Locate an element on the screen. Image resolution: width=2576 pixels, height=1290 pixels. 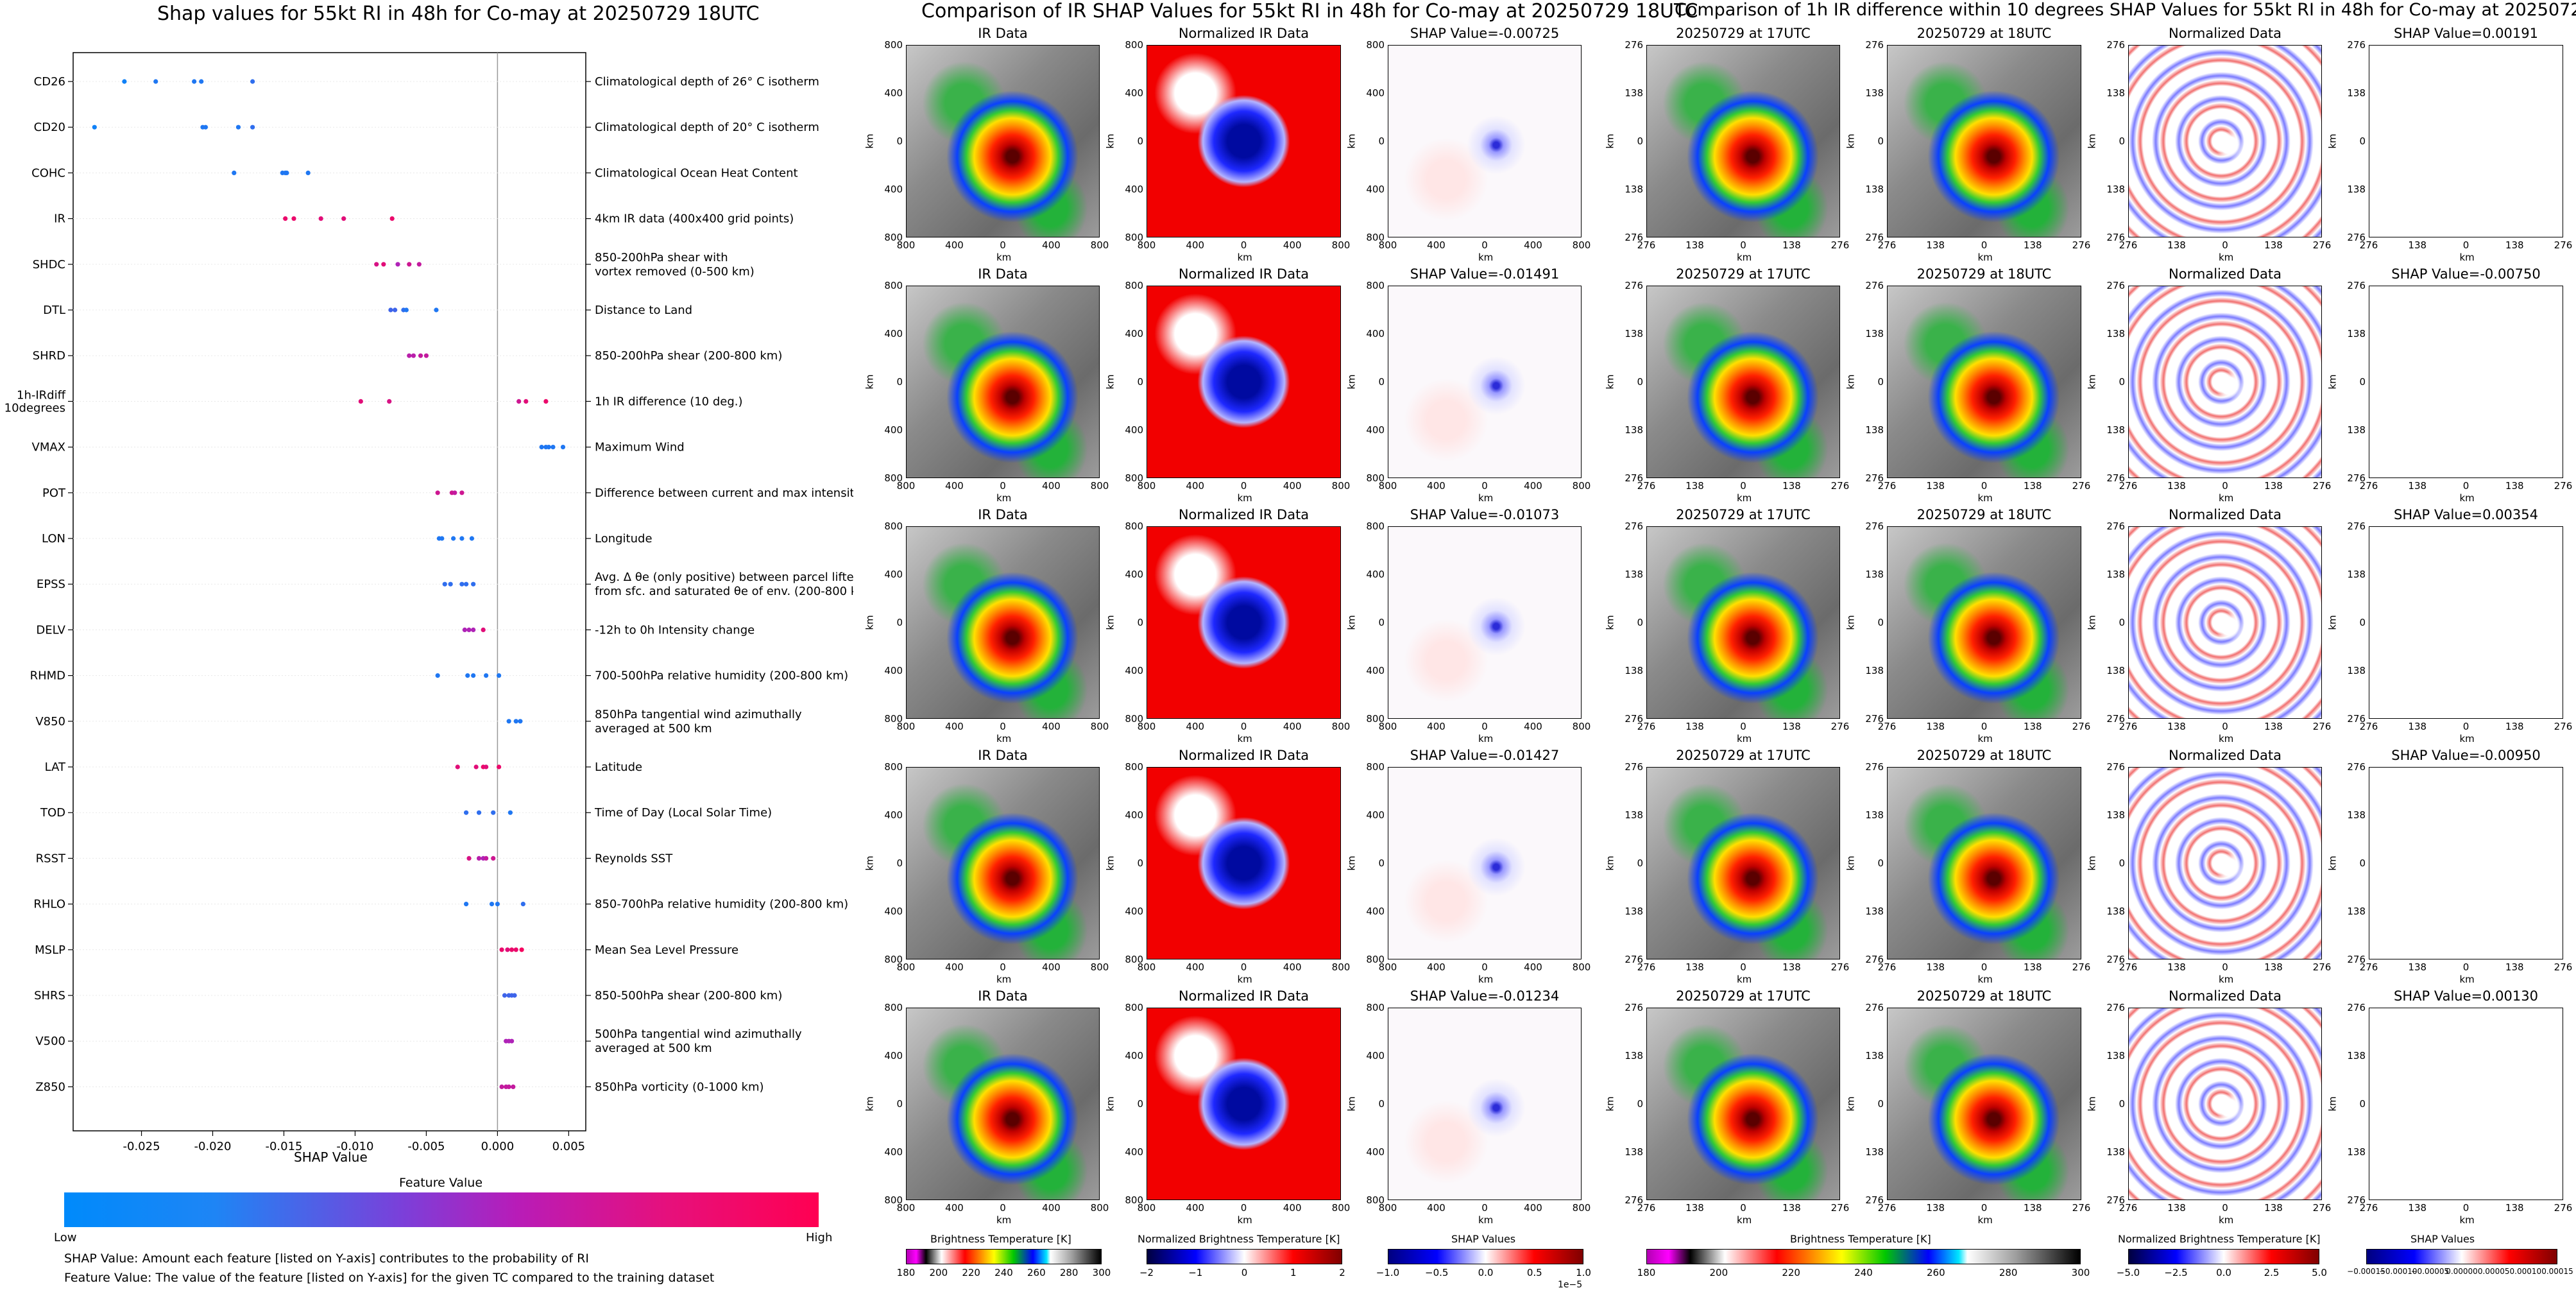
feature-label: POT is located at coordinates (54, 493).